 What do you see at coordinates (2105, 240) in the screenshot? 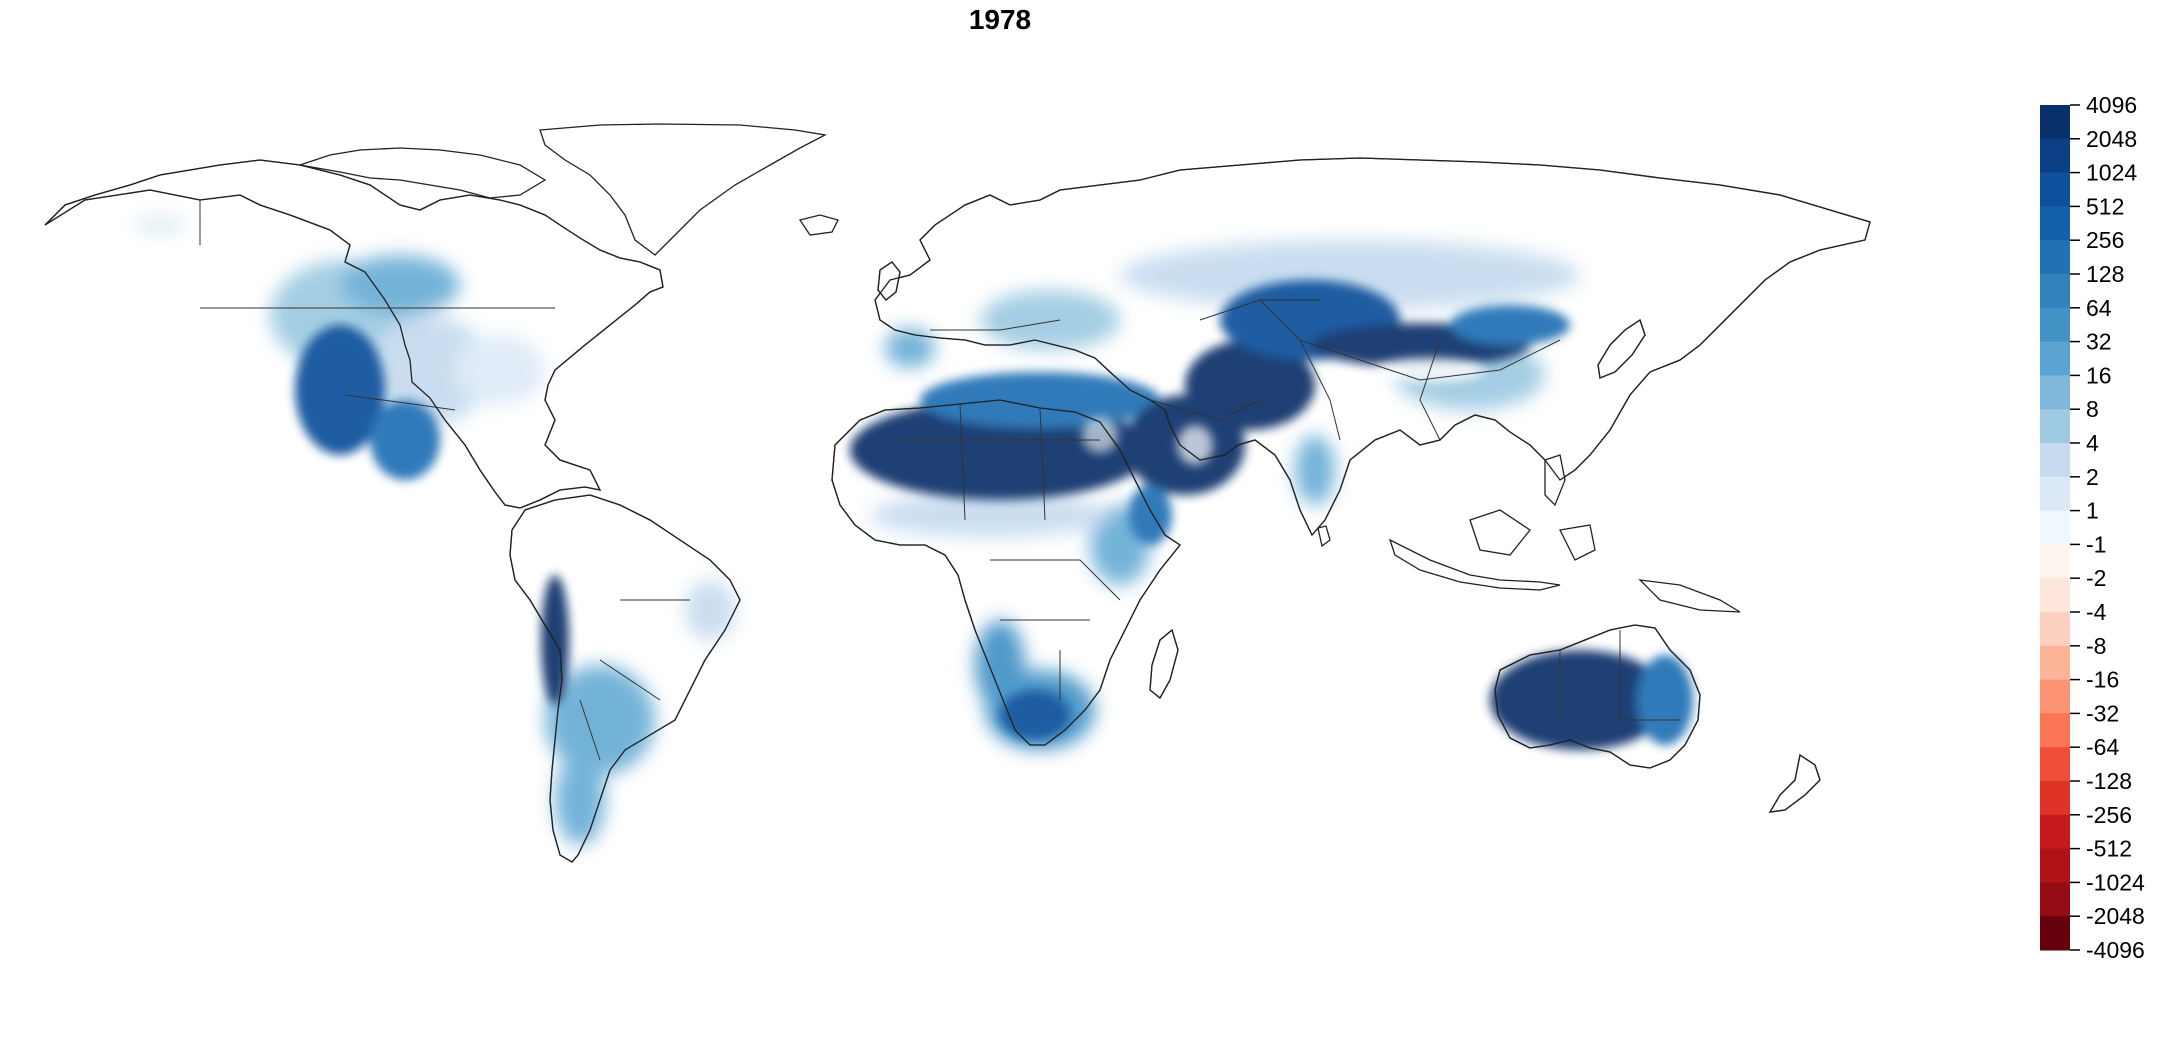
I see `legend-tick-label: 256` at bounding box center [2105, 240].